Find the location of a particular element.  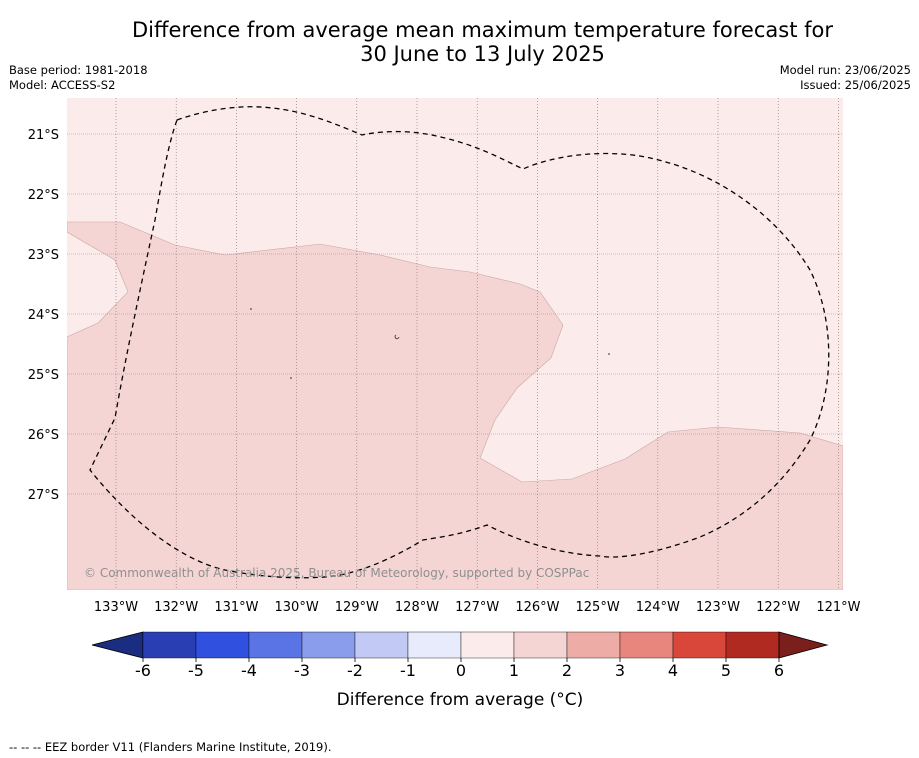

title-line-2: 30 June to 13 July 2025 is located at coordinates (482, 54).